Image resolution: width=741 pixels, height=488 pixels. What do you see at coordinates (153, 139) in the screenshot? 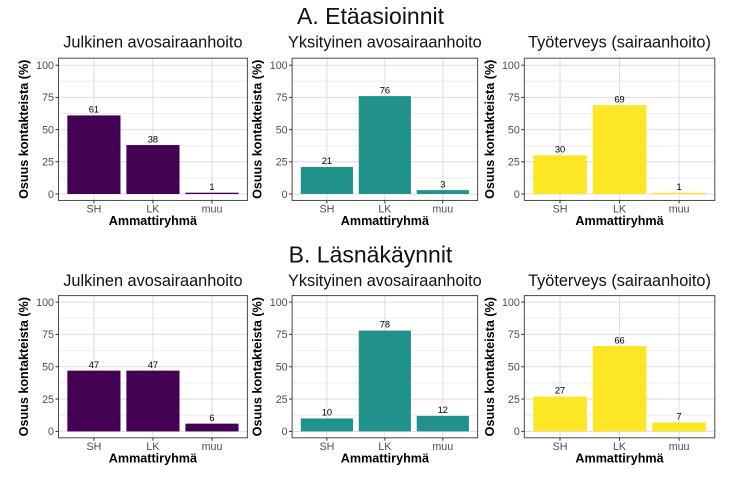
I see `svg-text: 38` at bounding box center [153, 139].